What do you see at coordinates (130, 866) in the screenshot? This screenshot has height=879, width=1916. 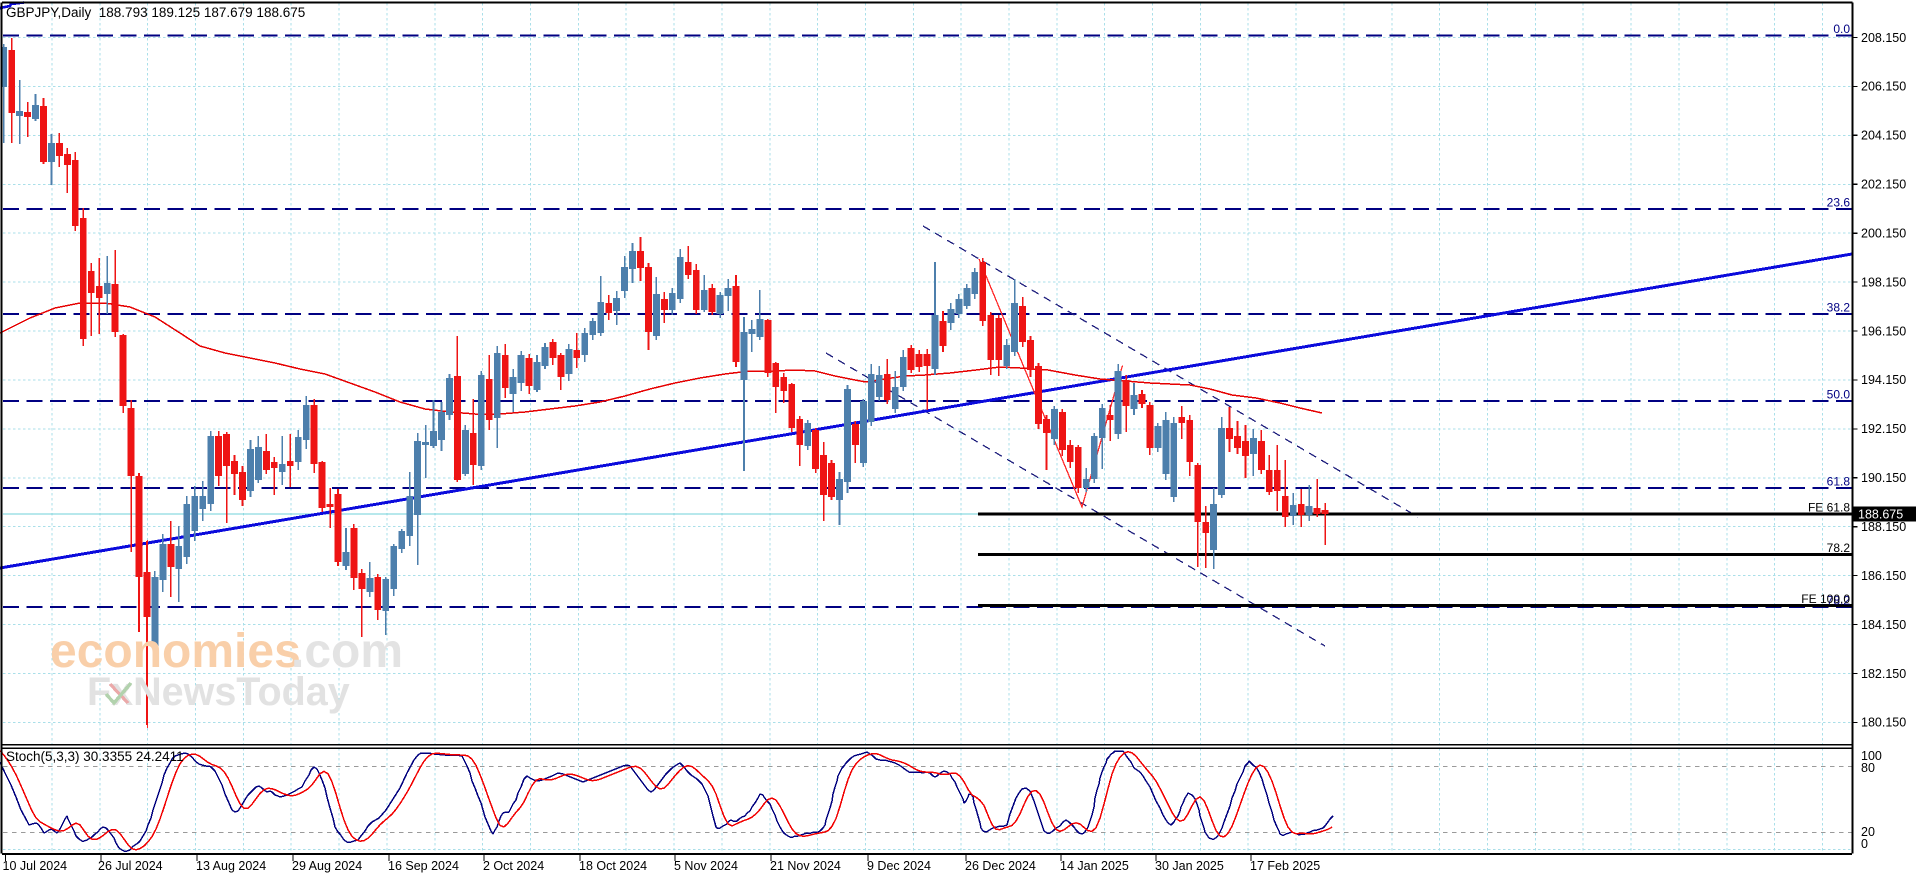 I see `svg-text: 26 Jul 2024` at bounding box center [130, 866].